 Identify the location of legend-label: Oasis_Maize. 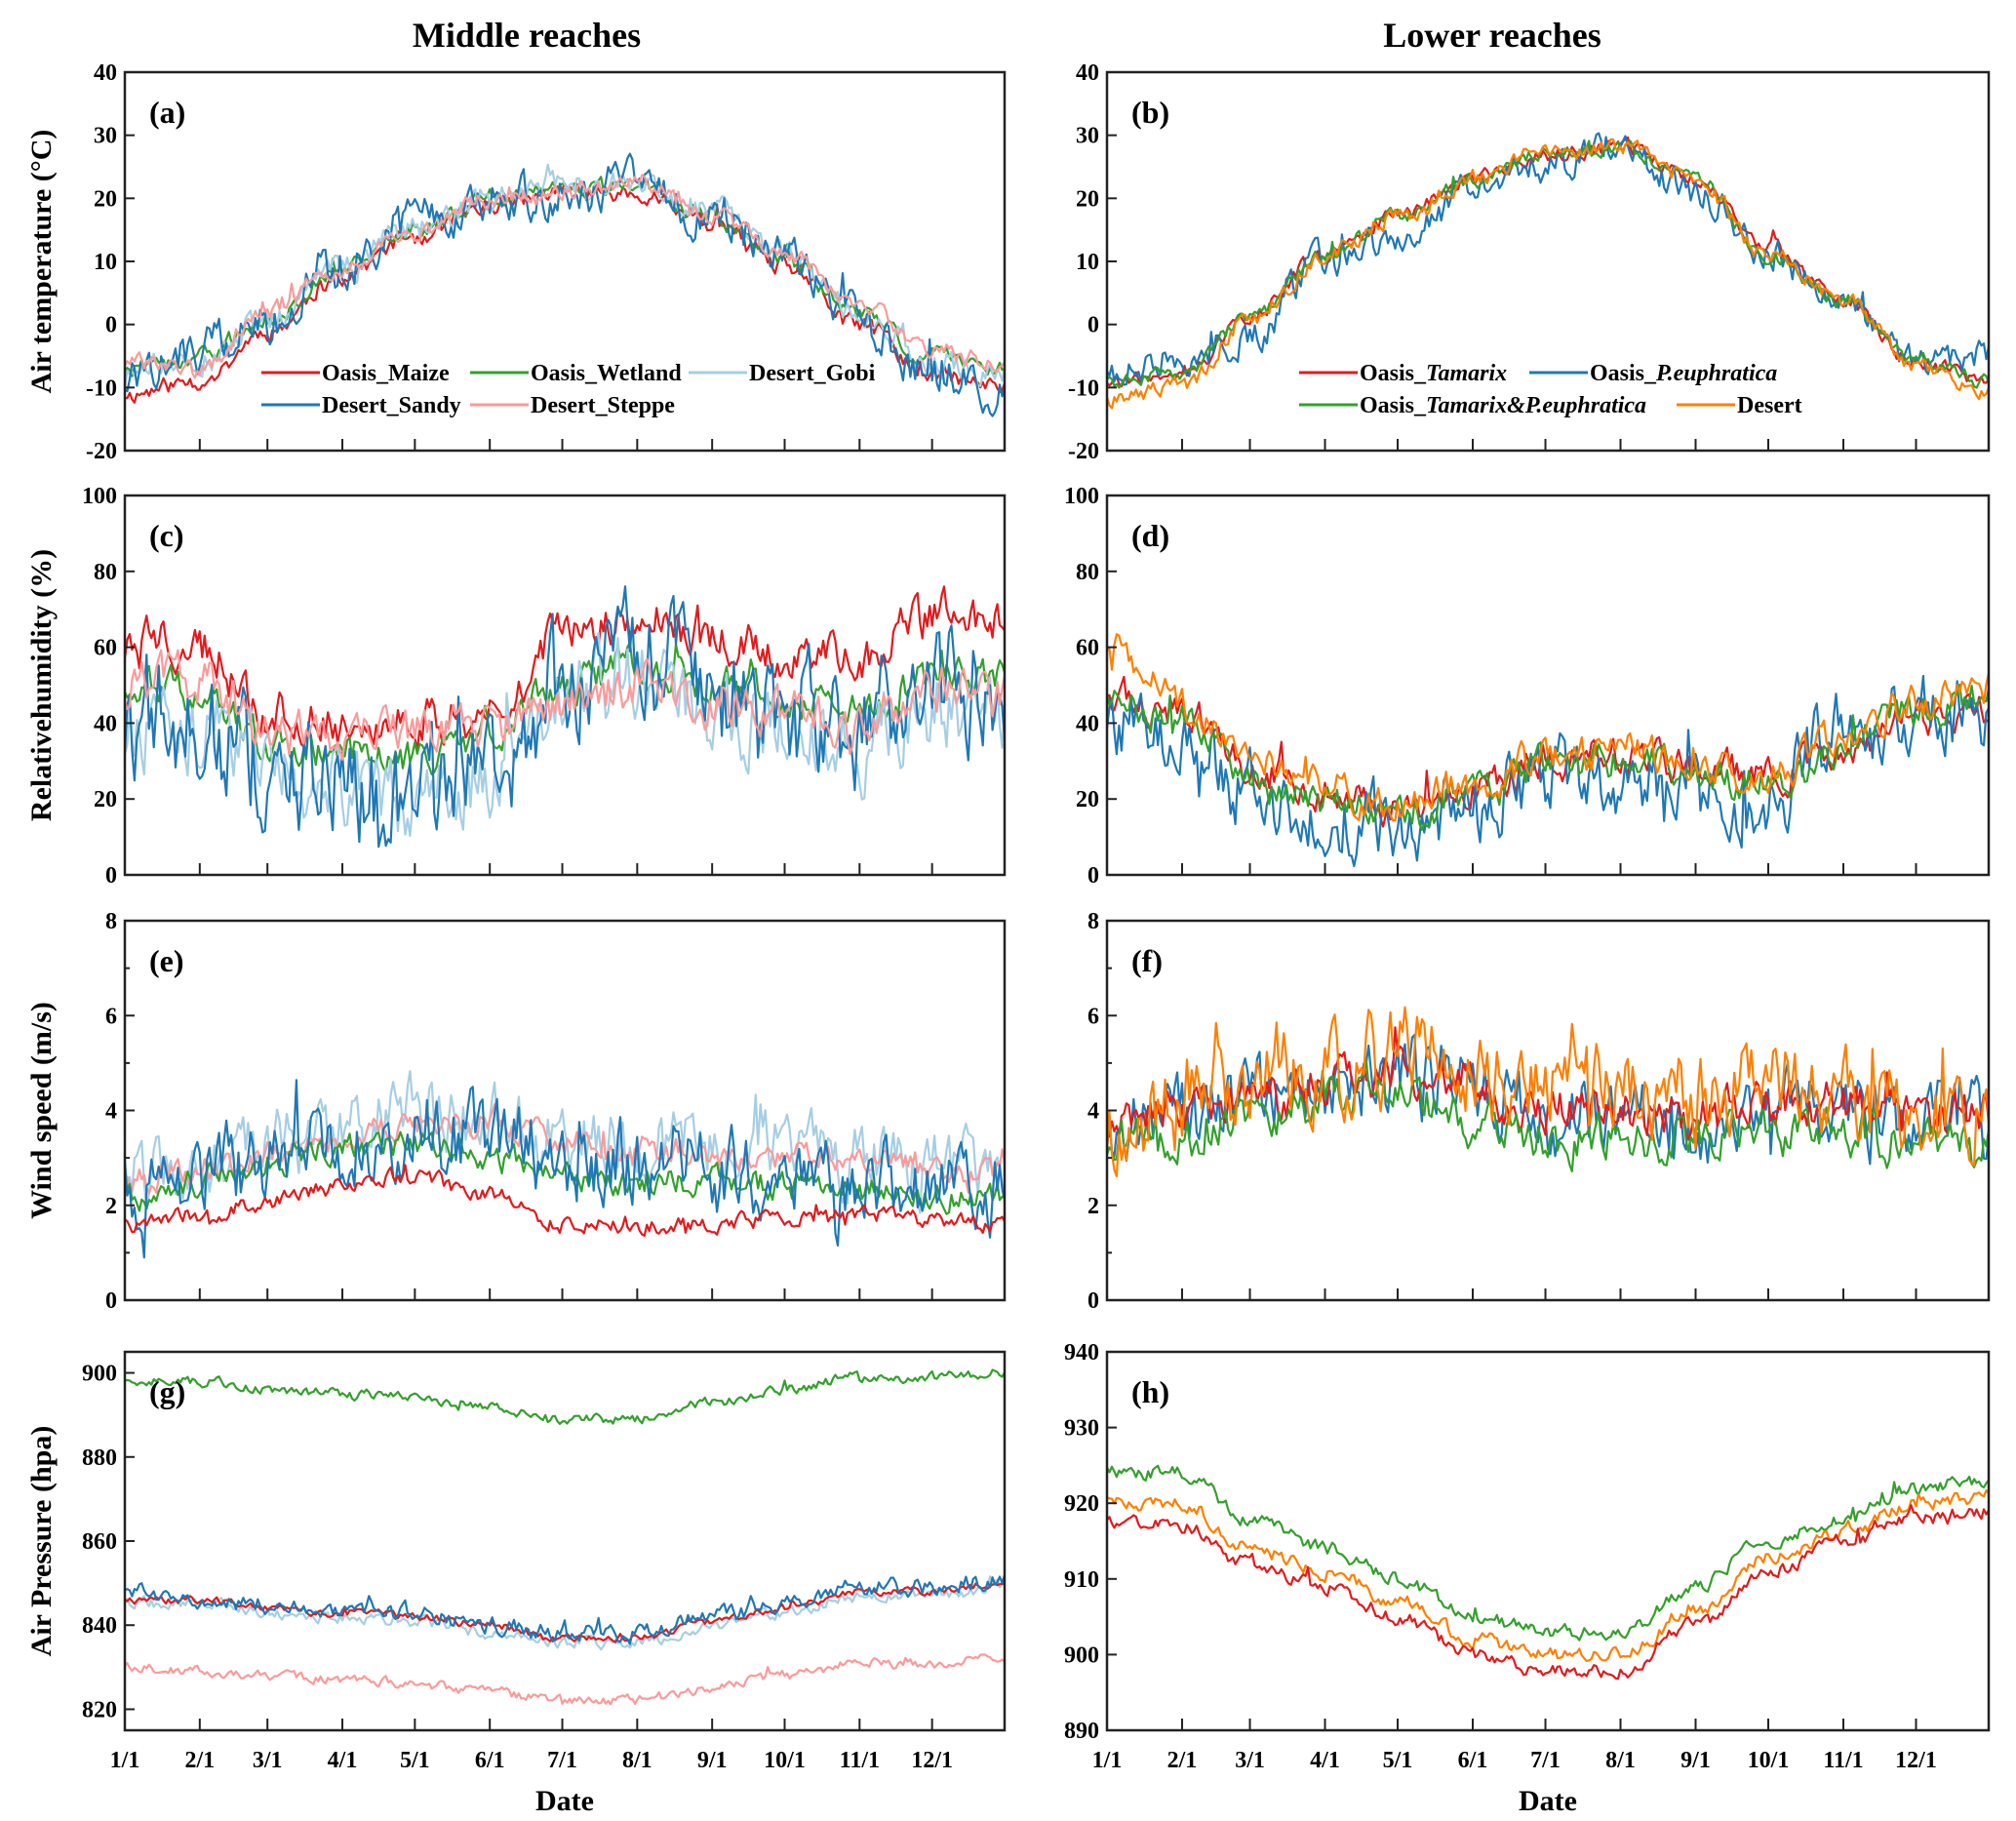
(386, 373).